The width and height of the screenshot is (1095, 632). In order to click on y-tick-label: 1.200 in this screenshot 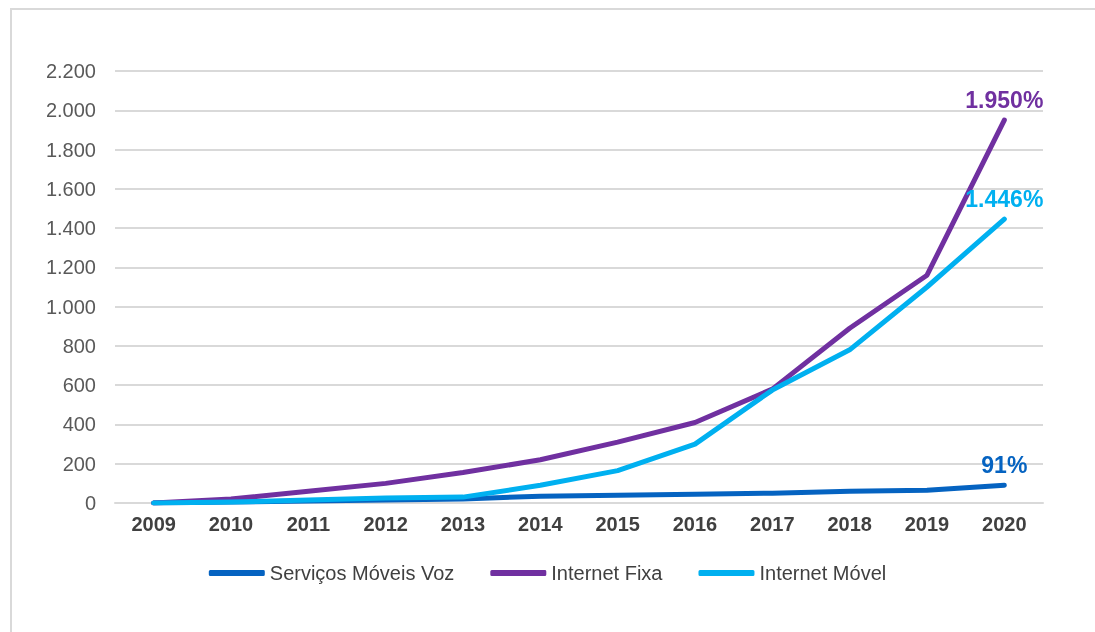, I will do `click(70, 267)`.